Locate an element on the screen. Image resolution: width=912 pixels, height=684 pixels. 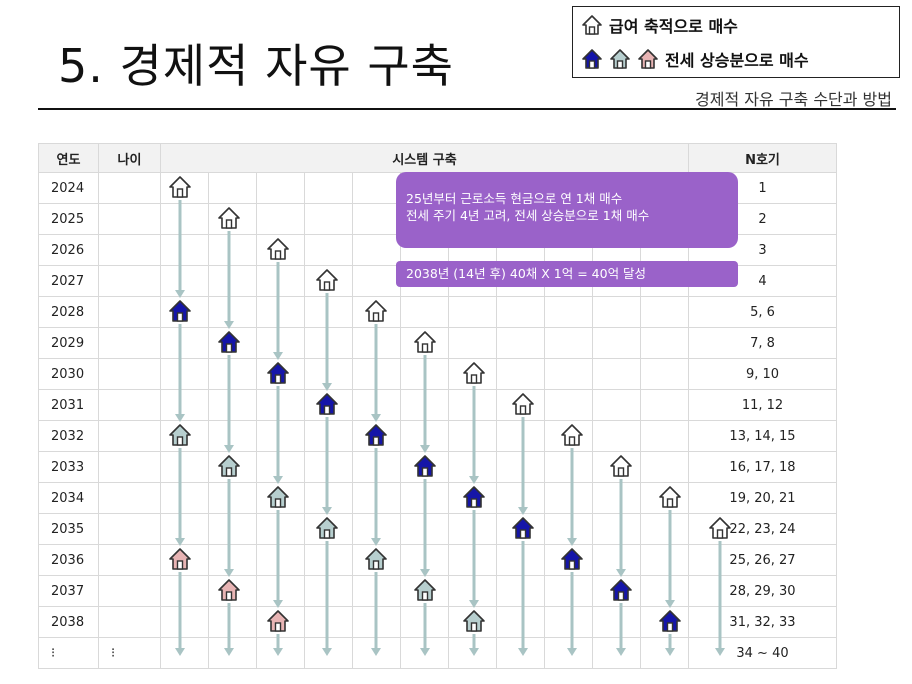
row-year: 2036 is located at coordinates (68, 560).